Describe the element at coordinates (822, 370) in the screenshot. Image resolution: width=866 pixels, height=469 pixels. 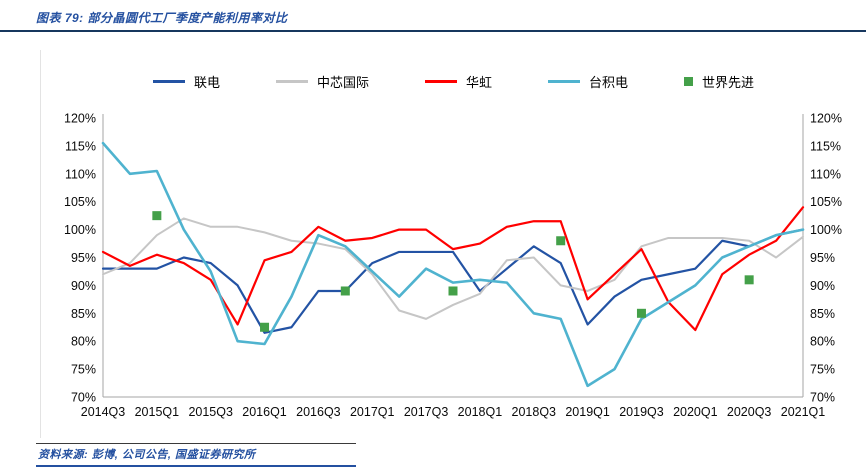
I see `y-tick-label-right: 75%` at that location.